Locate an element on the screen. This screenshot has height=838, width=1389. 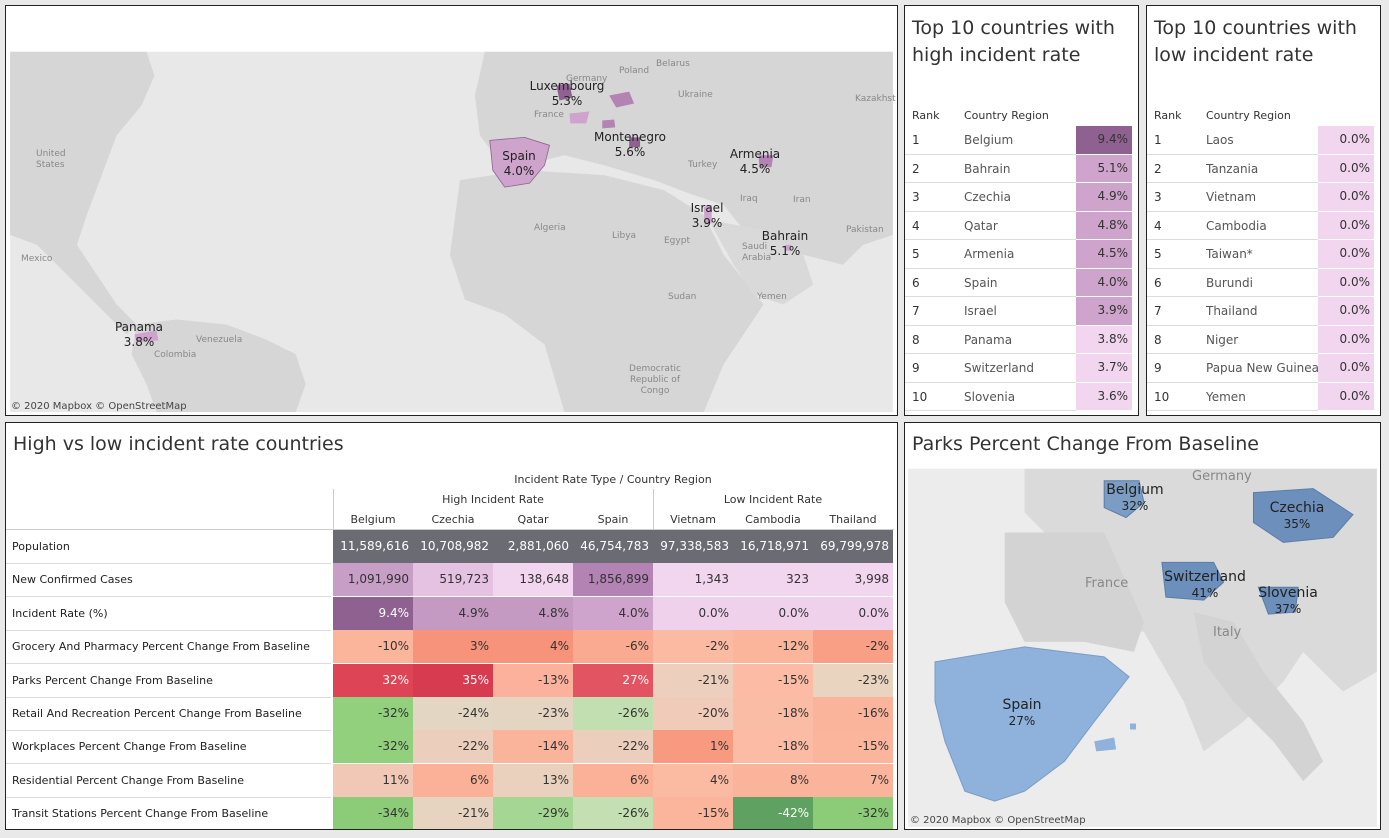
country-column-header: Vietnam is located at coordinates (693, 519).